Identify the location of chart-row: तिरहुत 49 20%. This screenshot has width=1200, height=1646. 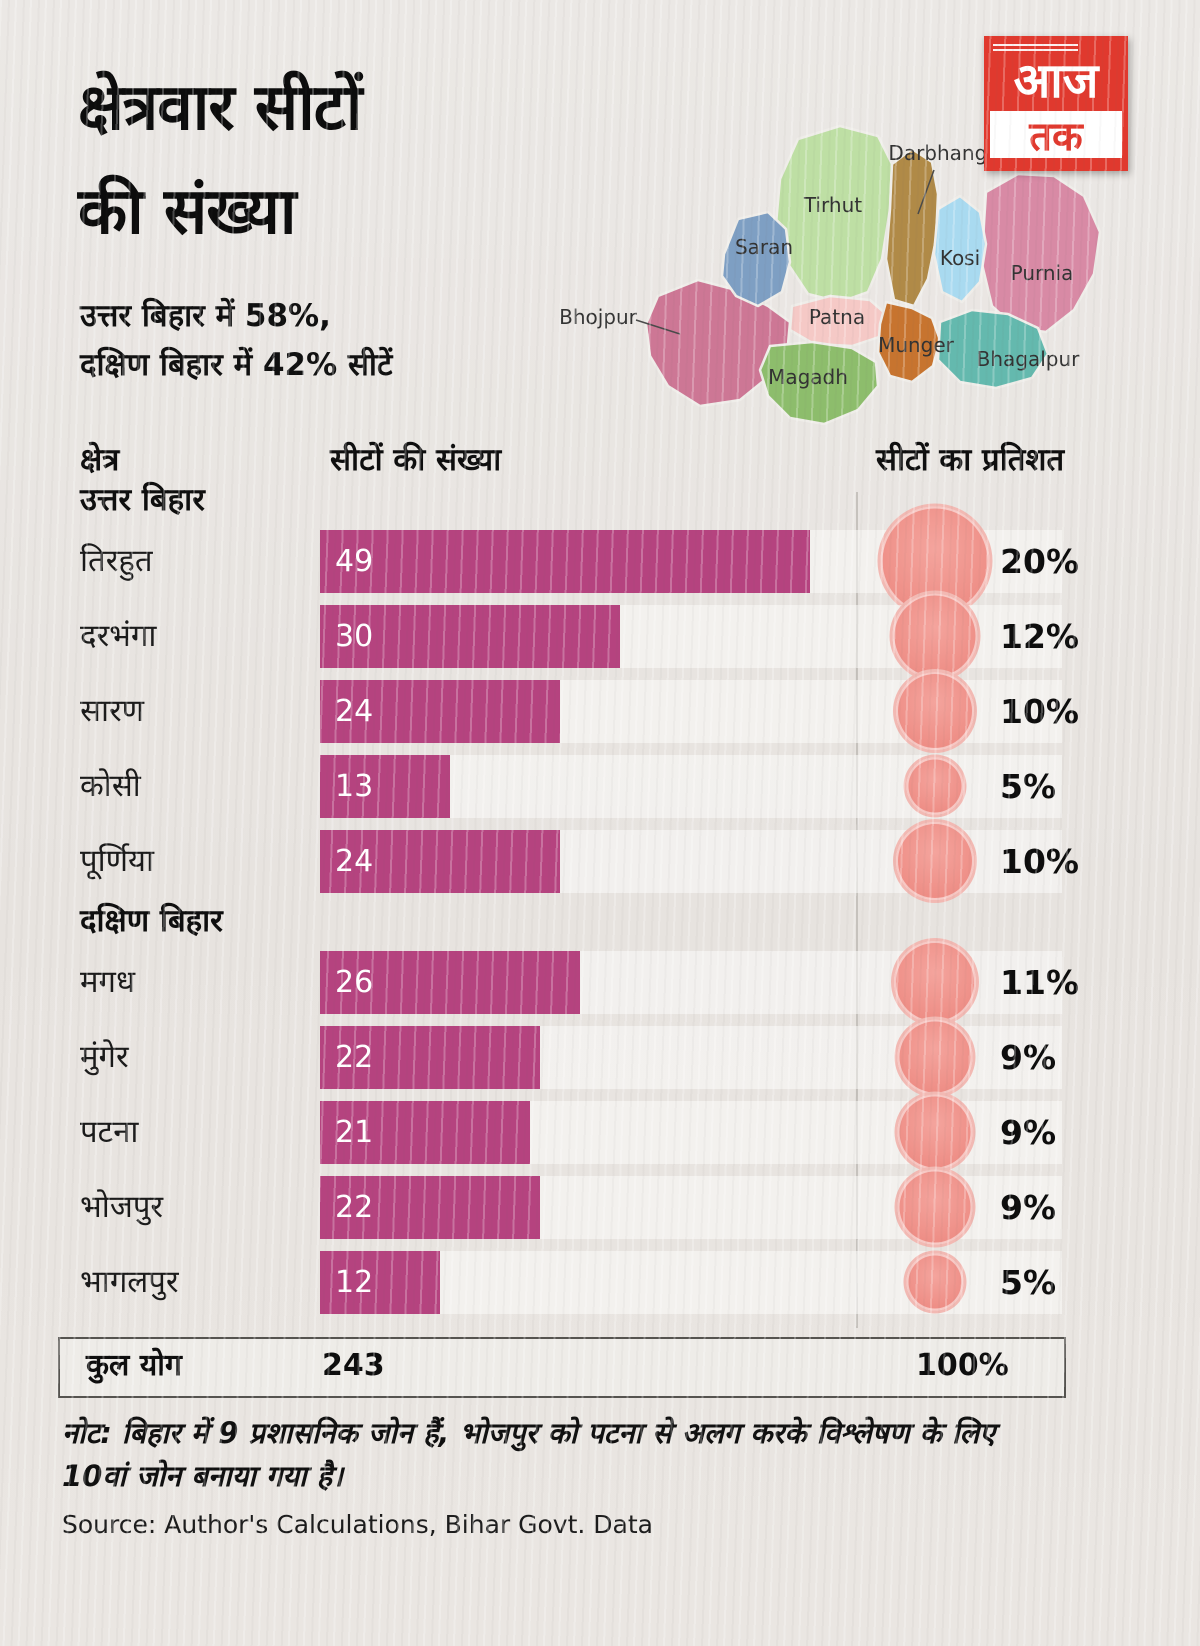
(600, 561).